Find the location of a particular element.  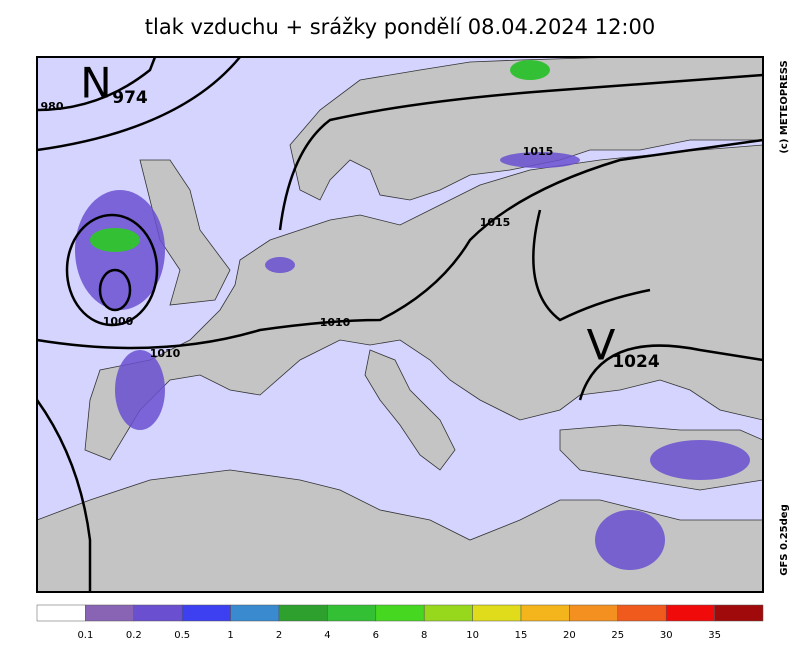

legend-label: 20 is located at coordinates (569, 635).